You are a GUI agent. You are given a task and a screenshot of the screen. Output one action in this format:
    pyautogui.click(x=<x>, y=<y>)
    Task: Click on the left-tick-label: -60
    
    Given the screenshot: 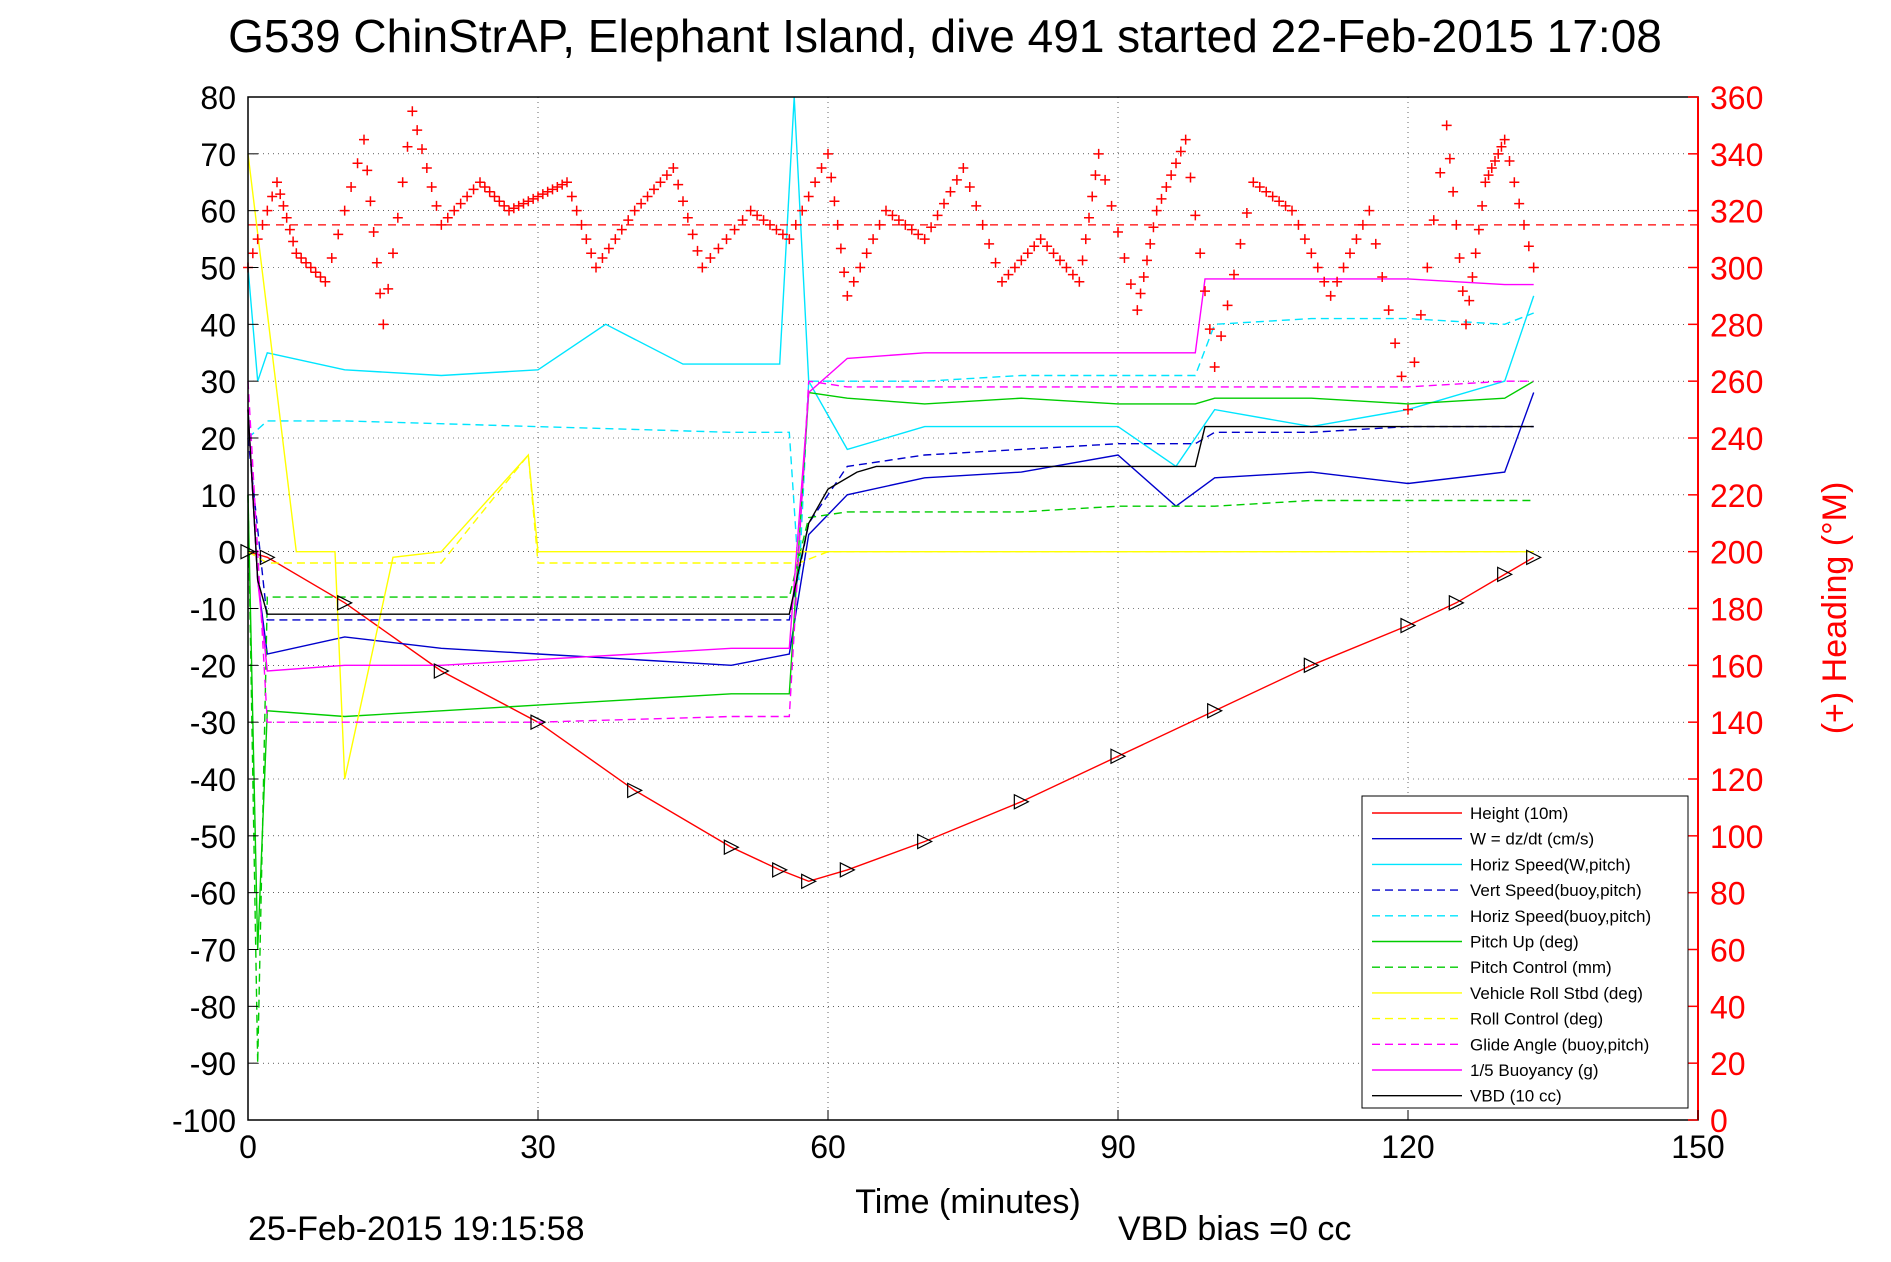 What is the action you would take?
    pyautogui.click(x=213, y=894)
    